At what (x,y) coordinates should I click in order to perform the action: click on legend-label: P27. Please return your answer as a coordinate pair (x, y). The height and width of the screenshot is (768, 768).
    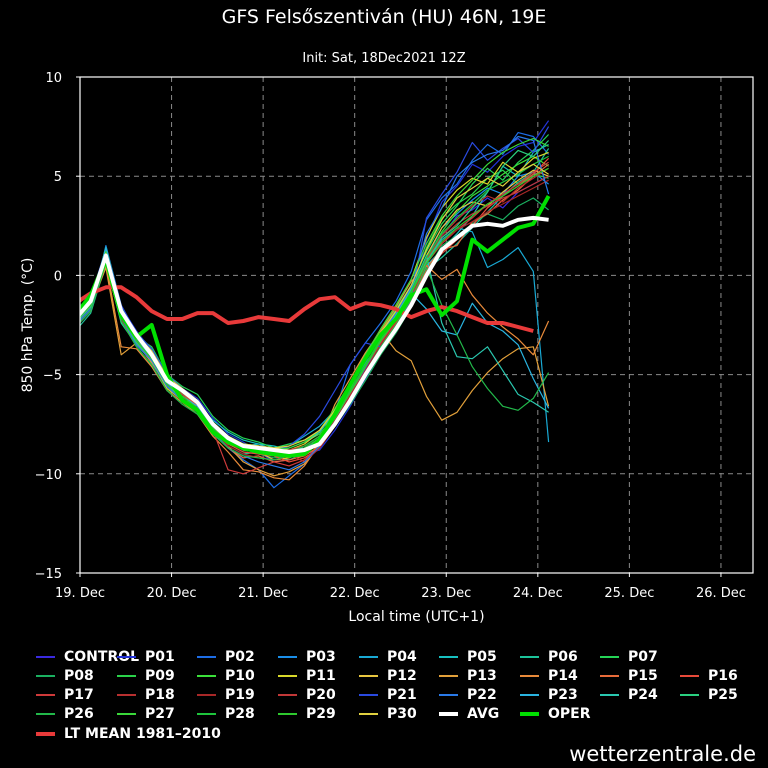
    Looking at the image, I should click on (160, 714).